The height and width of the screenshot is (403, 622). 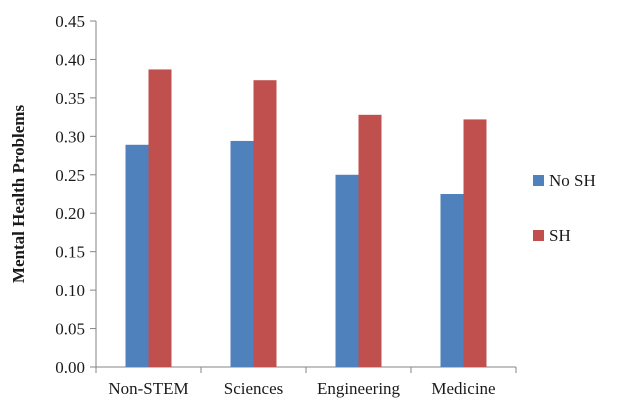 What do you see at coordinates (160, 218) in the screenshot?
I see `bar-sh-non-stem` at bounding box center [160, 218].